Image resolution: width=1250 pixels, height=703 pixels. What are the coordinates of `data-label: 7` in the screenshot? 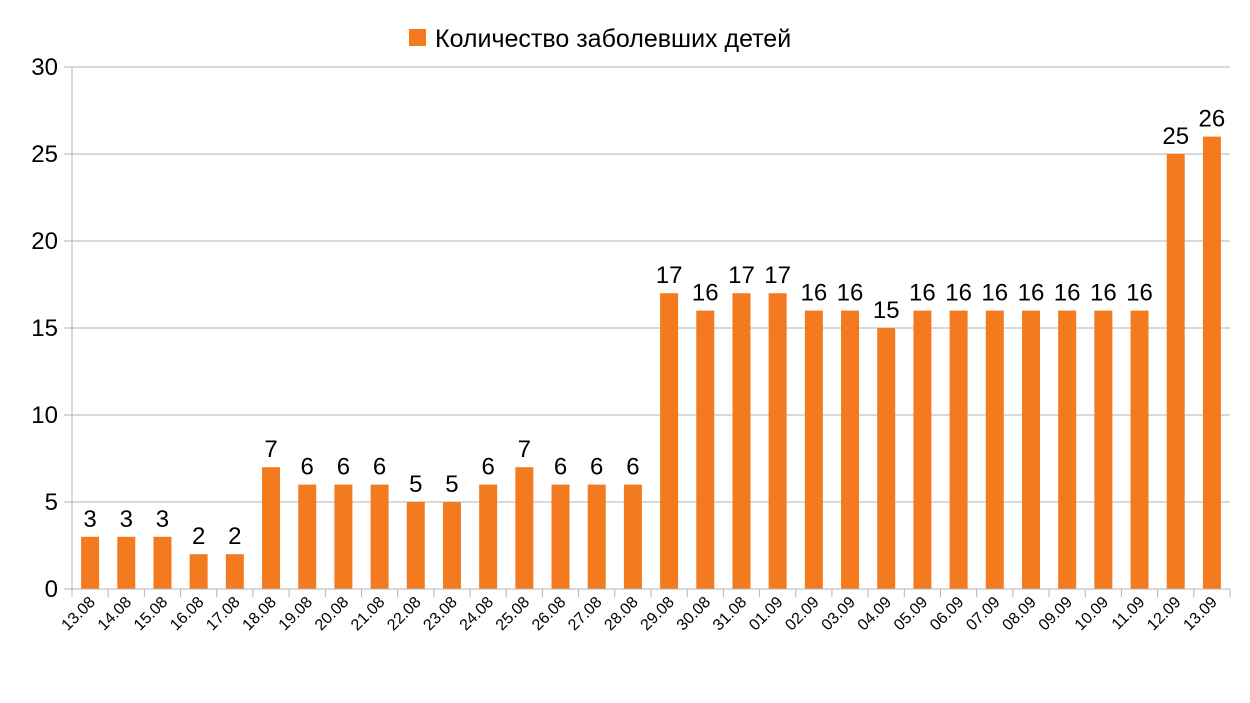 It's located at (270, 449).